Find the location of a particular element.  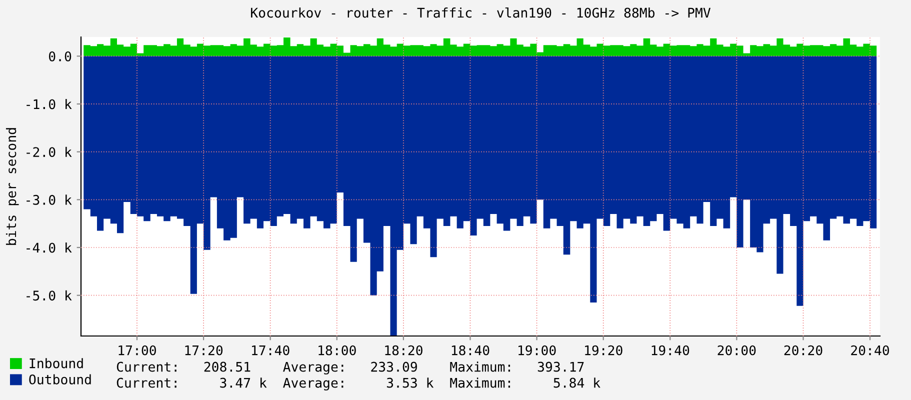

y-tick-label: -4.0 k is located at coordinates (49, 247).